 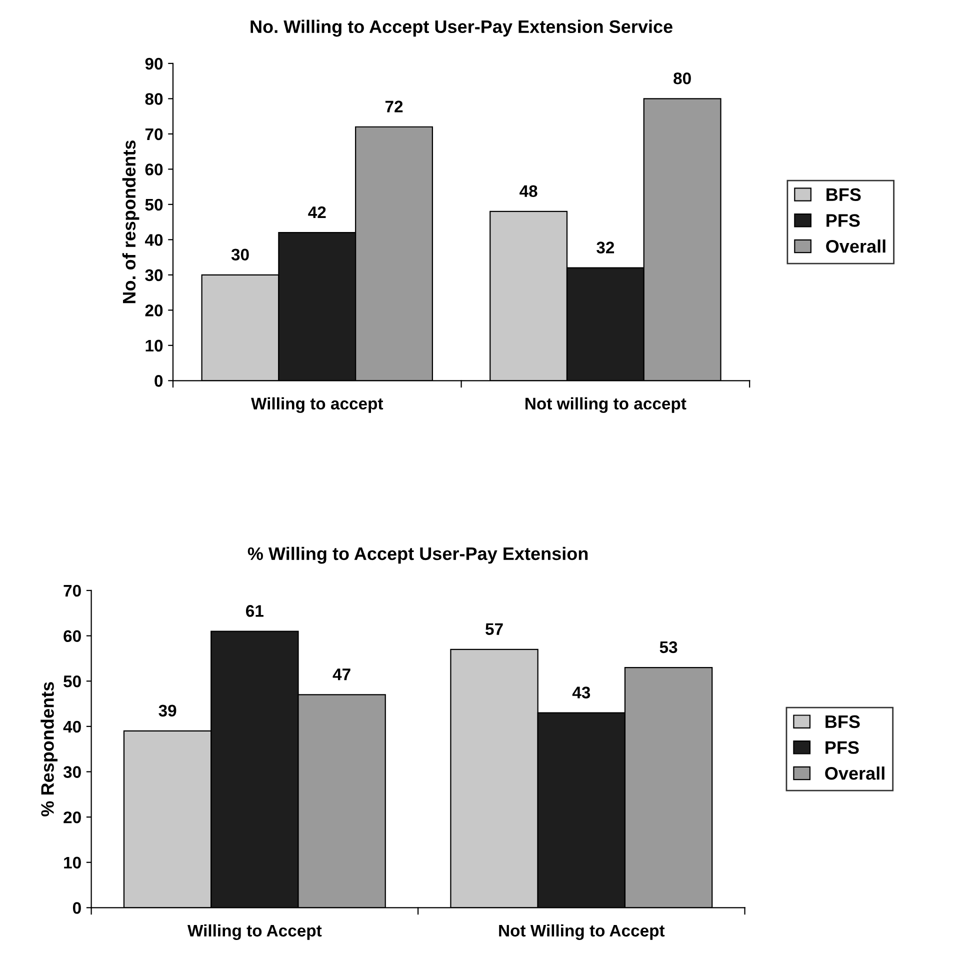 What do you see at coordinates (317, 212) in the screenshot?
I see `data-label: 42` at bounding box center [317, 212].